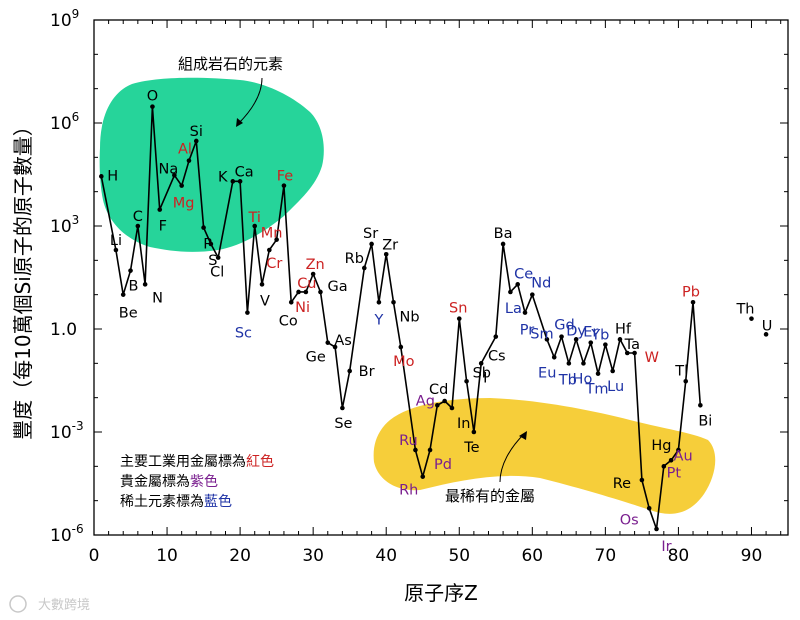 This screenshot has width=800, height=620. What do you see at coordinates (128, 314) in the screenshot?
I see `label-be: Be` at bounding box center [128, 314].